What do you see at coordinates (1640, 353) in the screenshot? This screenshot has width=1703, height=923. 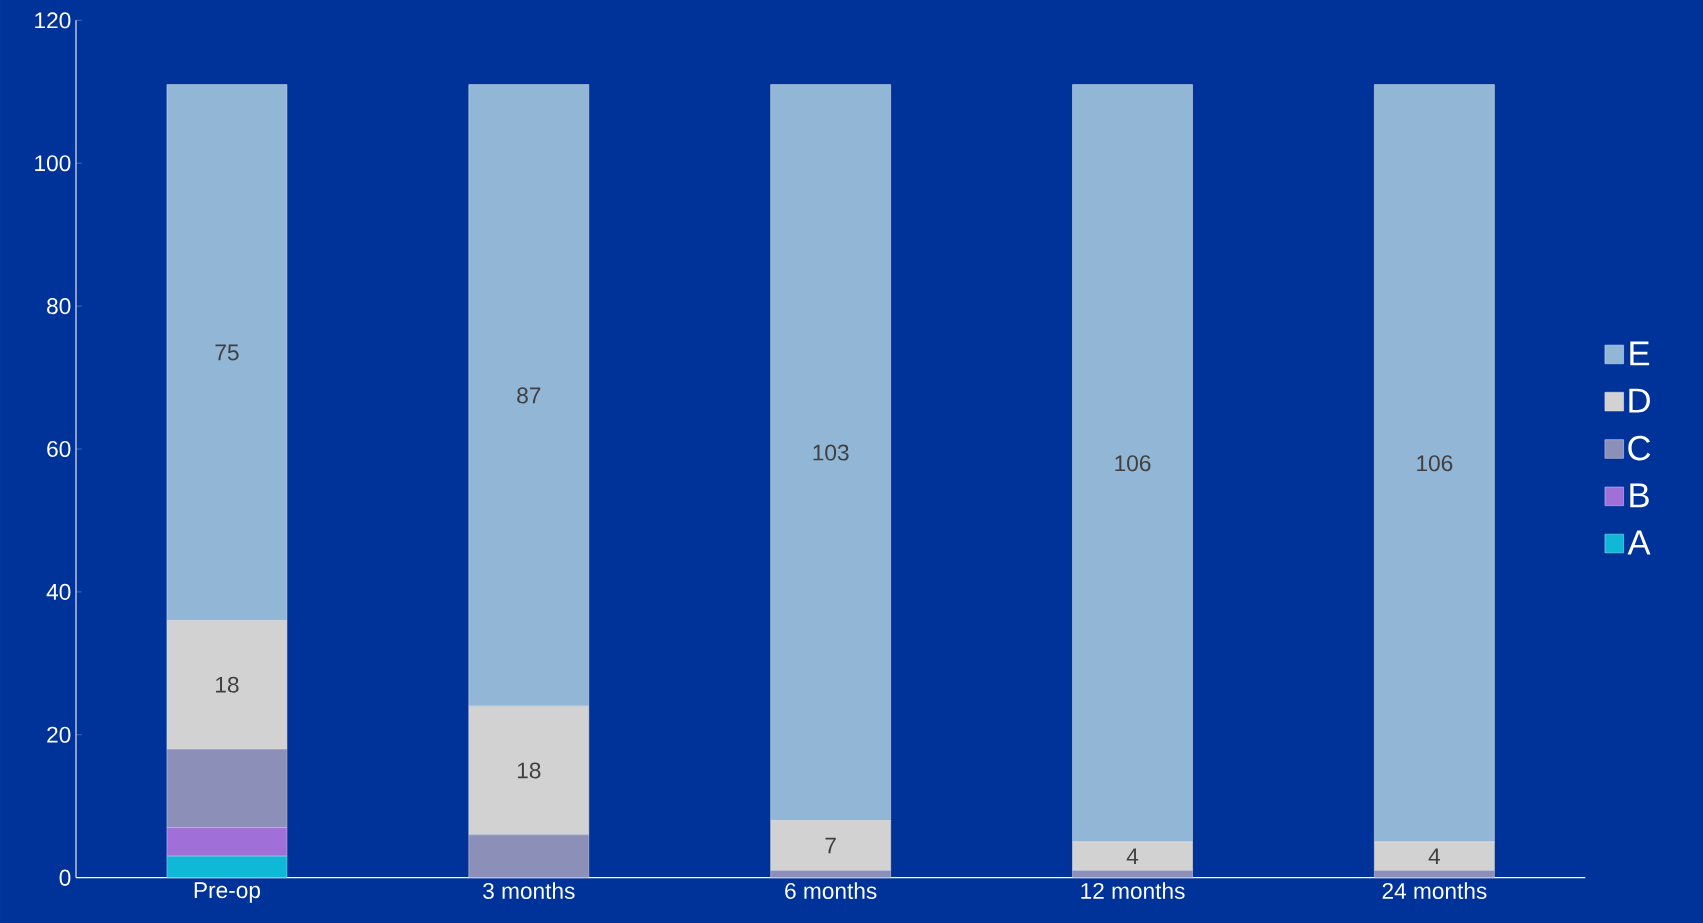 I see `legend-label: E` at bounding box center [1640, 353].